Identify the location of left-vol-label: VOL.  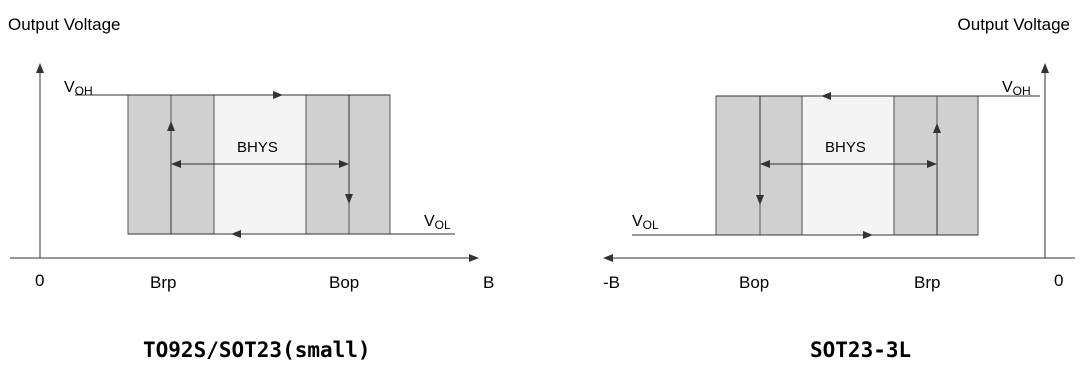
(437, 222).